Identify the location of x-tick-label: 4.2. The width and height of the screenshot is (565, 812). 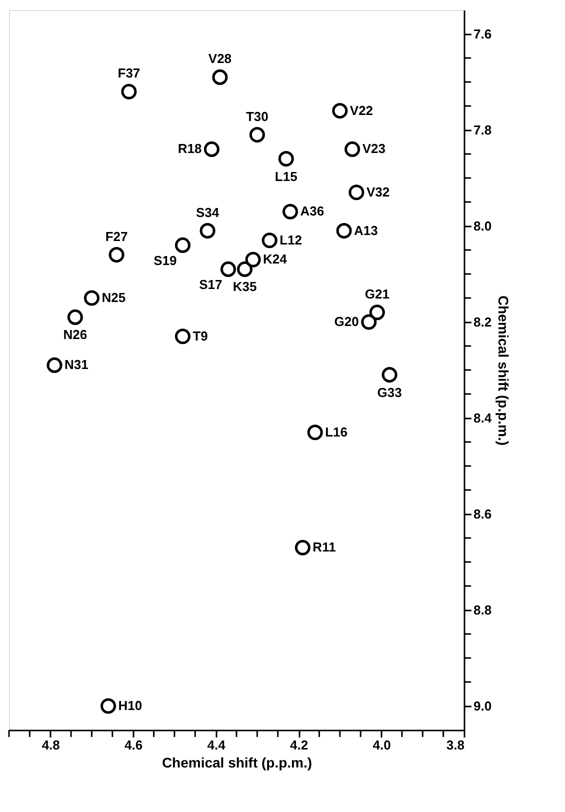
(299, 745).